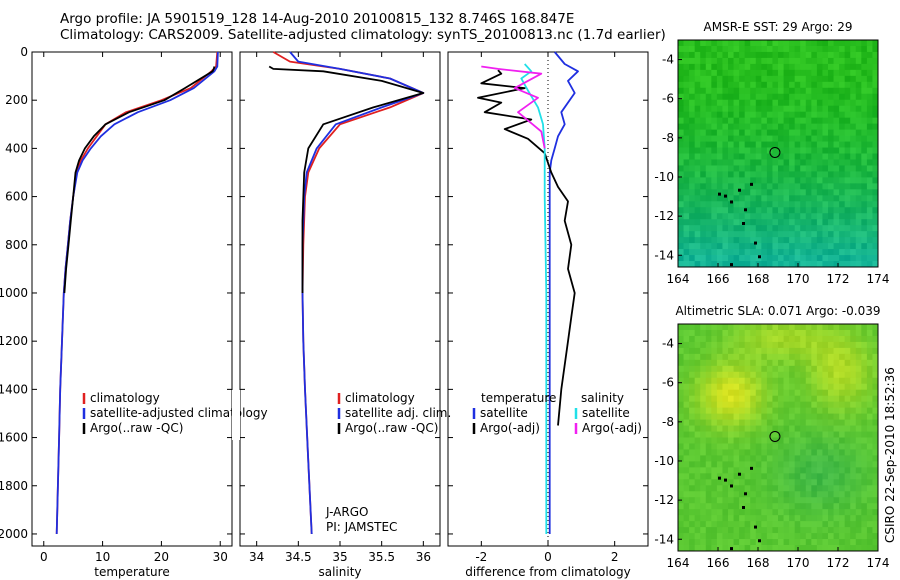  I want to click on temperature-xlabel: temperature, so click(131, 572).